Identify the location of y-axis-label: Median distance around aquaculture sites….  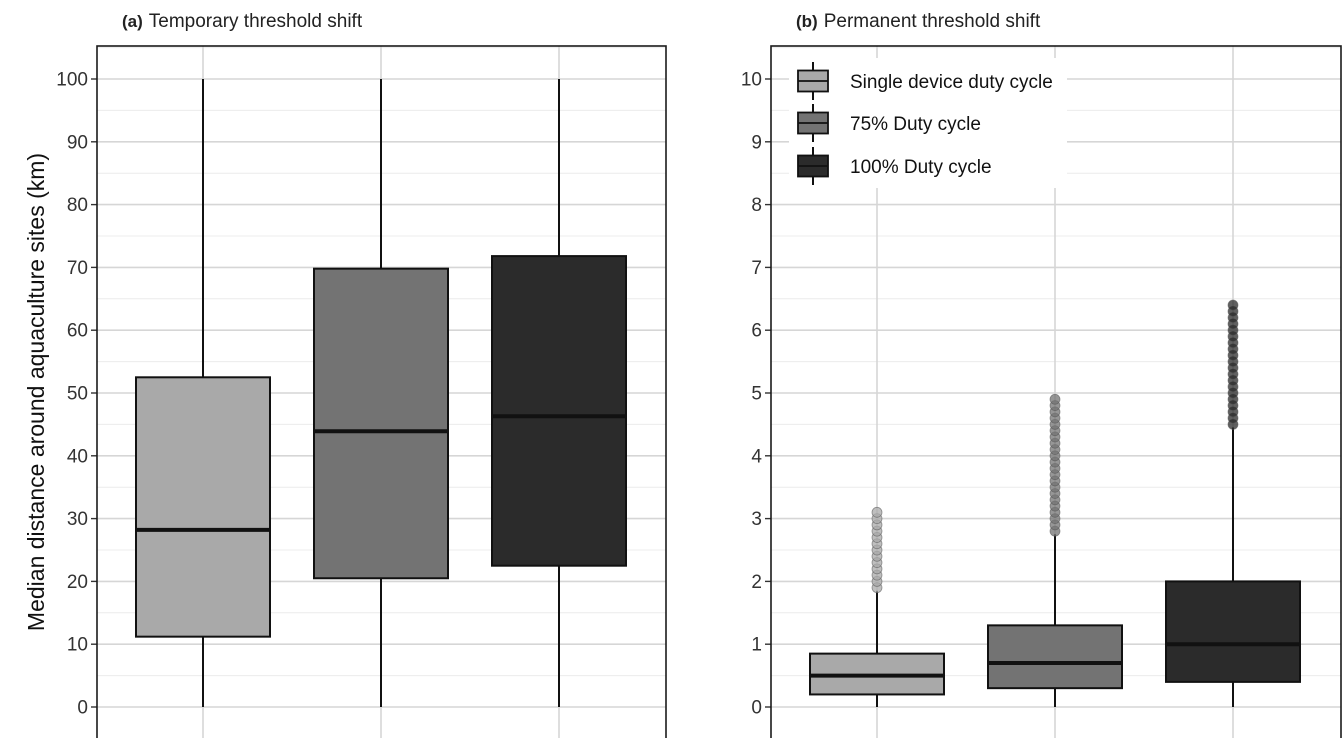
(36, 392).